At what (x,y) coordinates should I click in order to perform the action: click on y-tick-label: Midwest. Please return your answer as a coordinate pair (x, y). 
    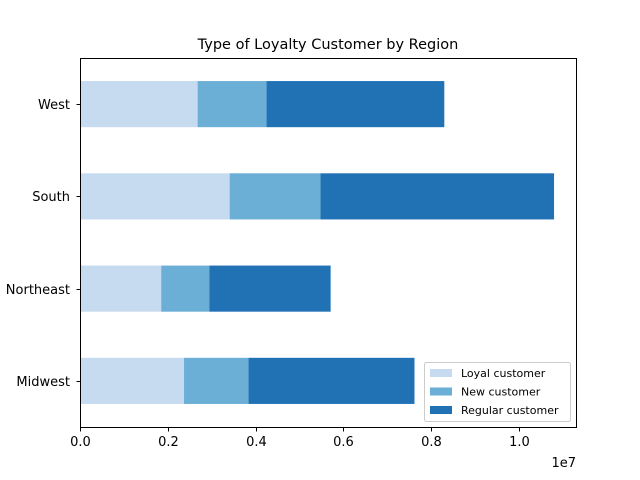
    Looking at the image, I should click on (43, 382).